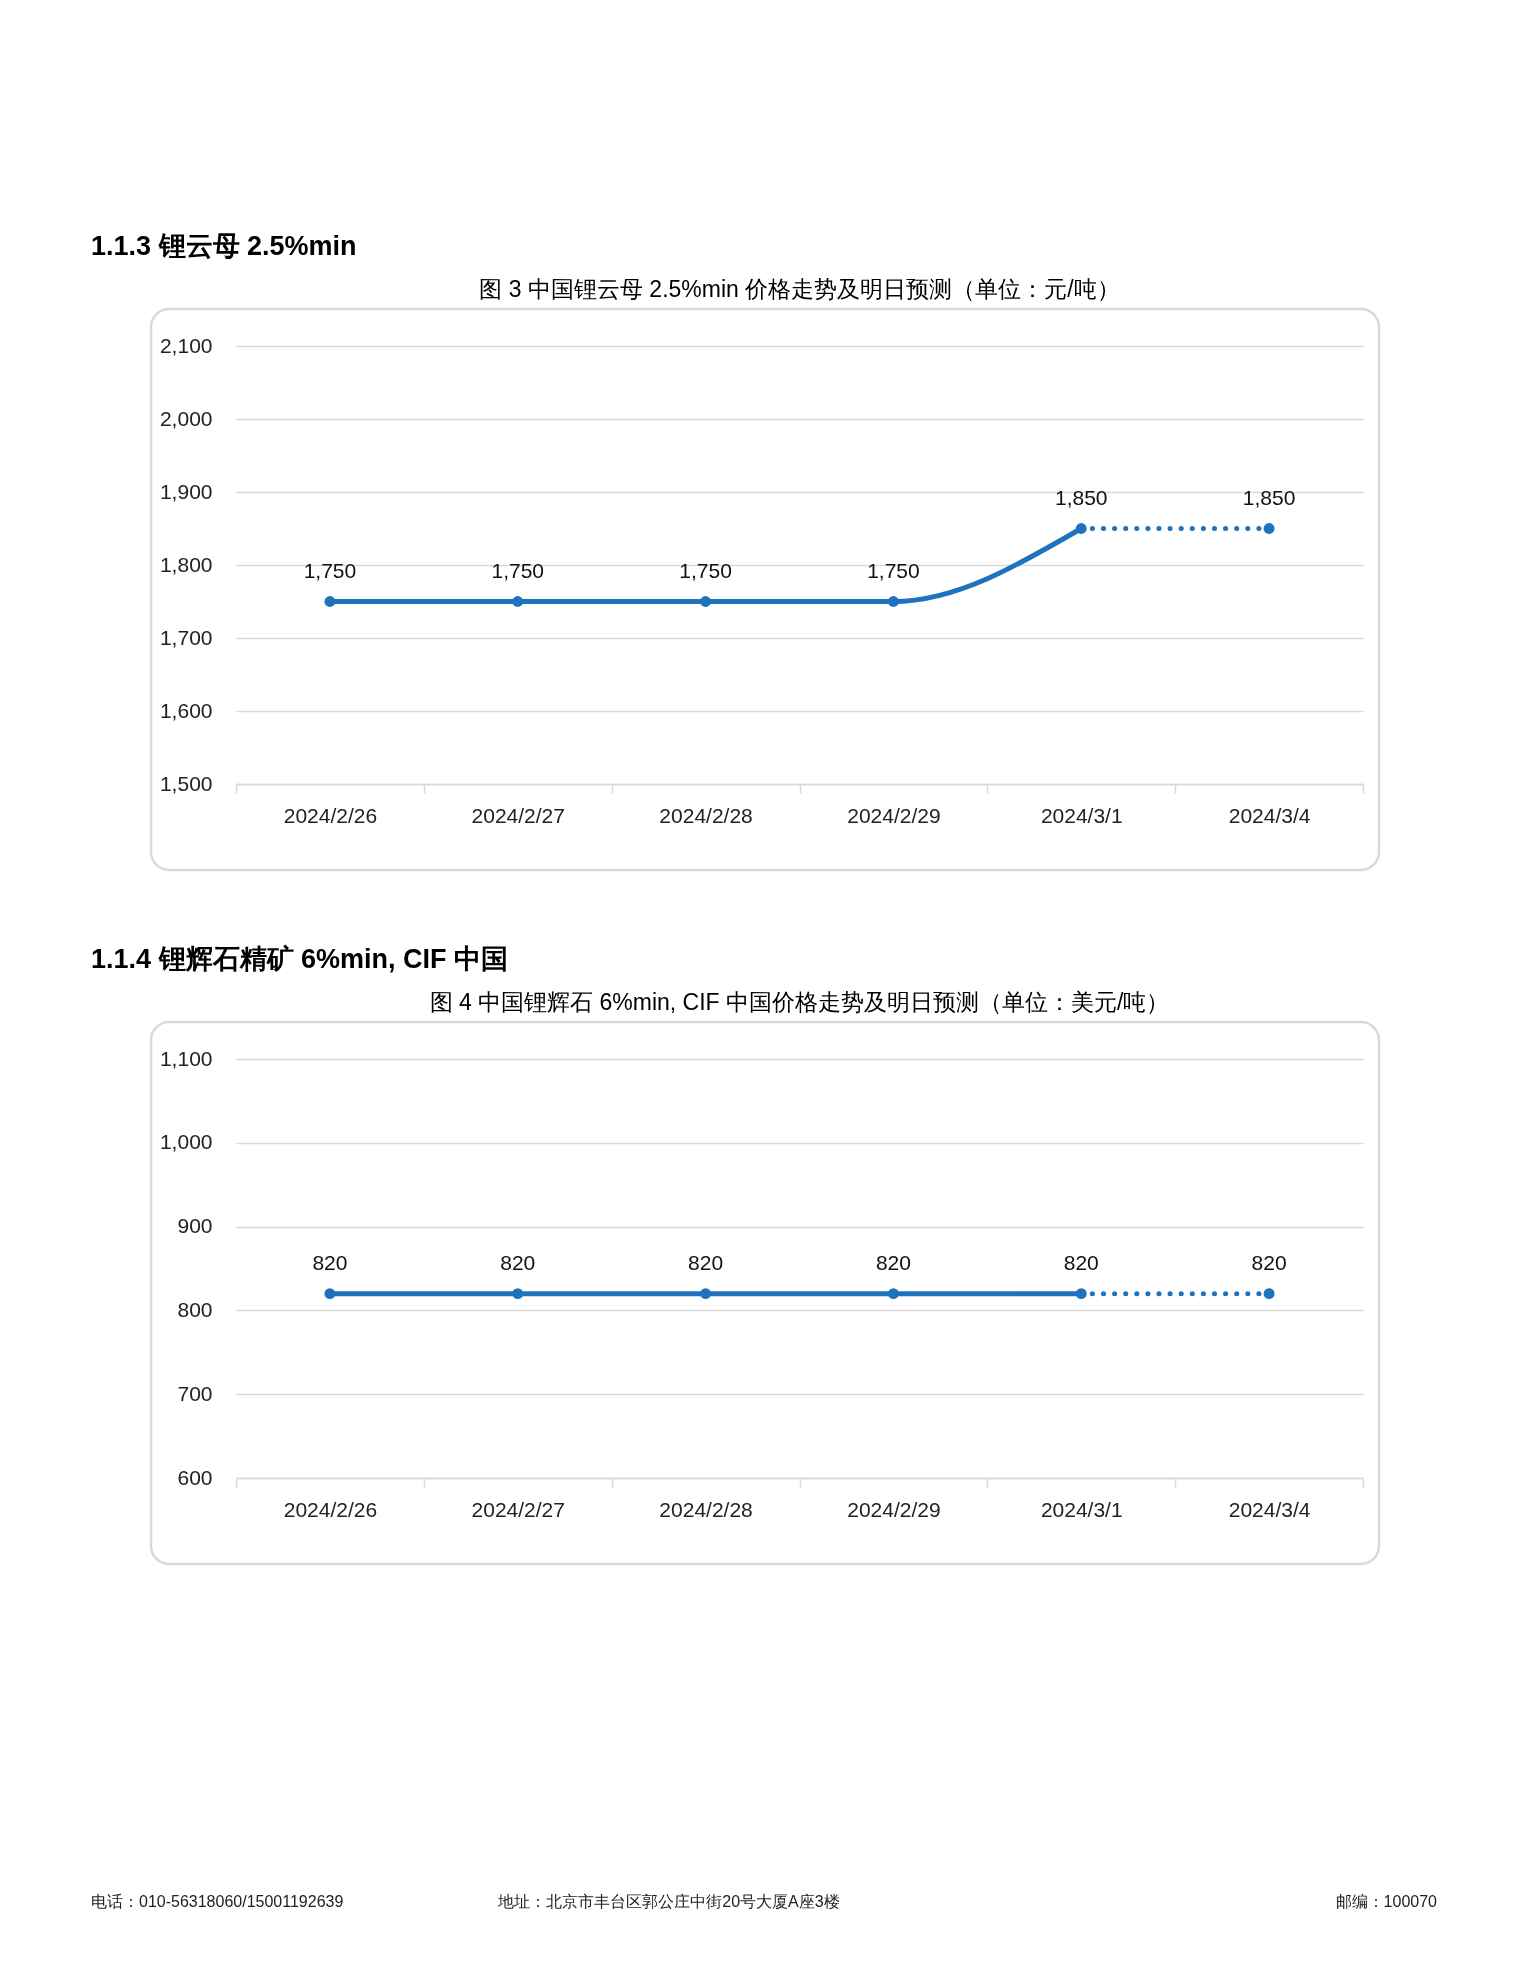 The width and height of the screenshot is (1530, 1980). What do you see at coordinates (668, 1901) in the screenshot?
I see `text: 地址：北京市丰台区郭公庄中街20号大厦A座3楼` at bounding box center [668, 1901].